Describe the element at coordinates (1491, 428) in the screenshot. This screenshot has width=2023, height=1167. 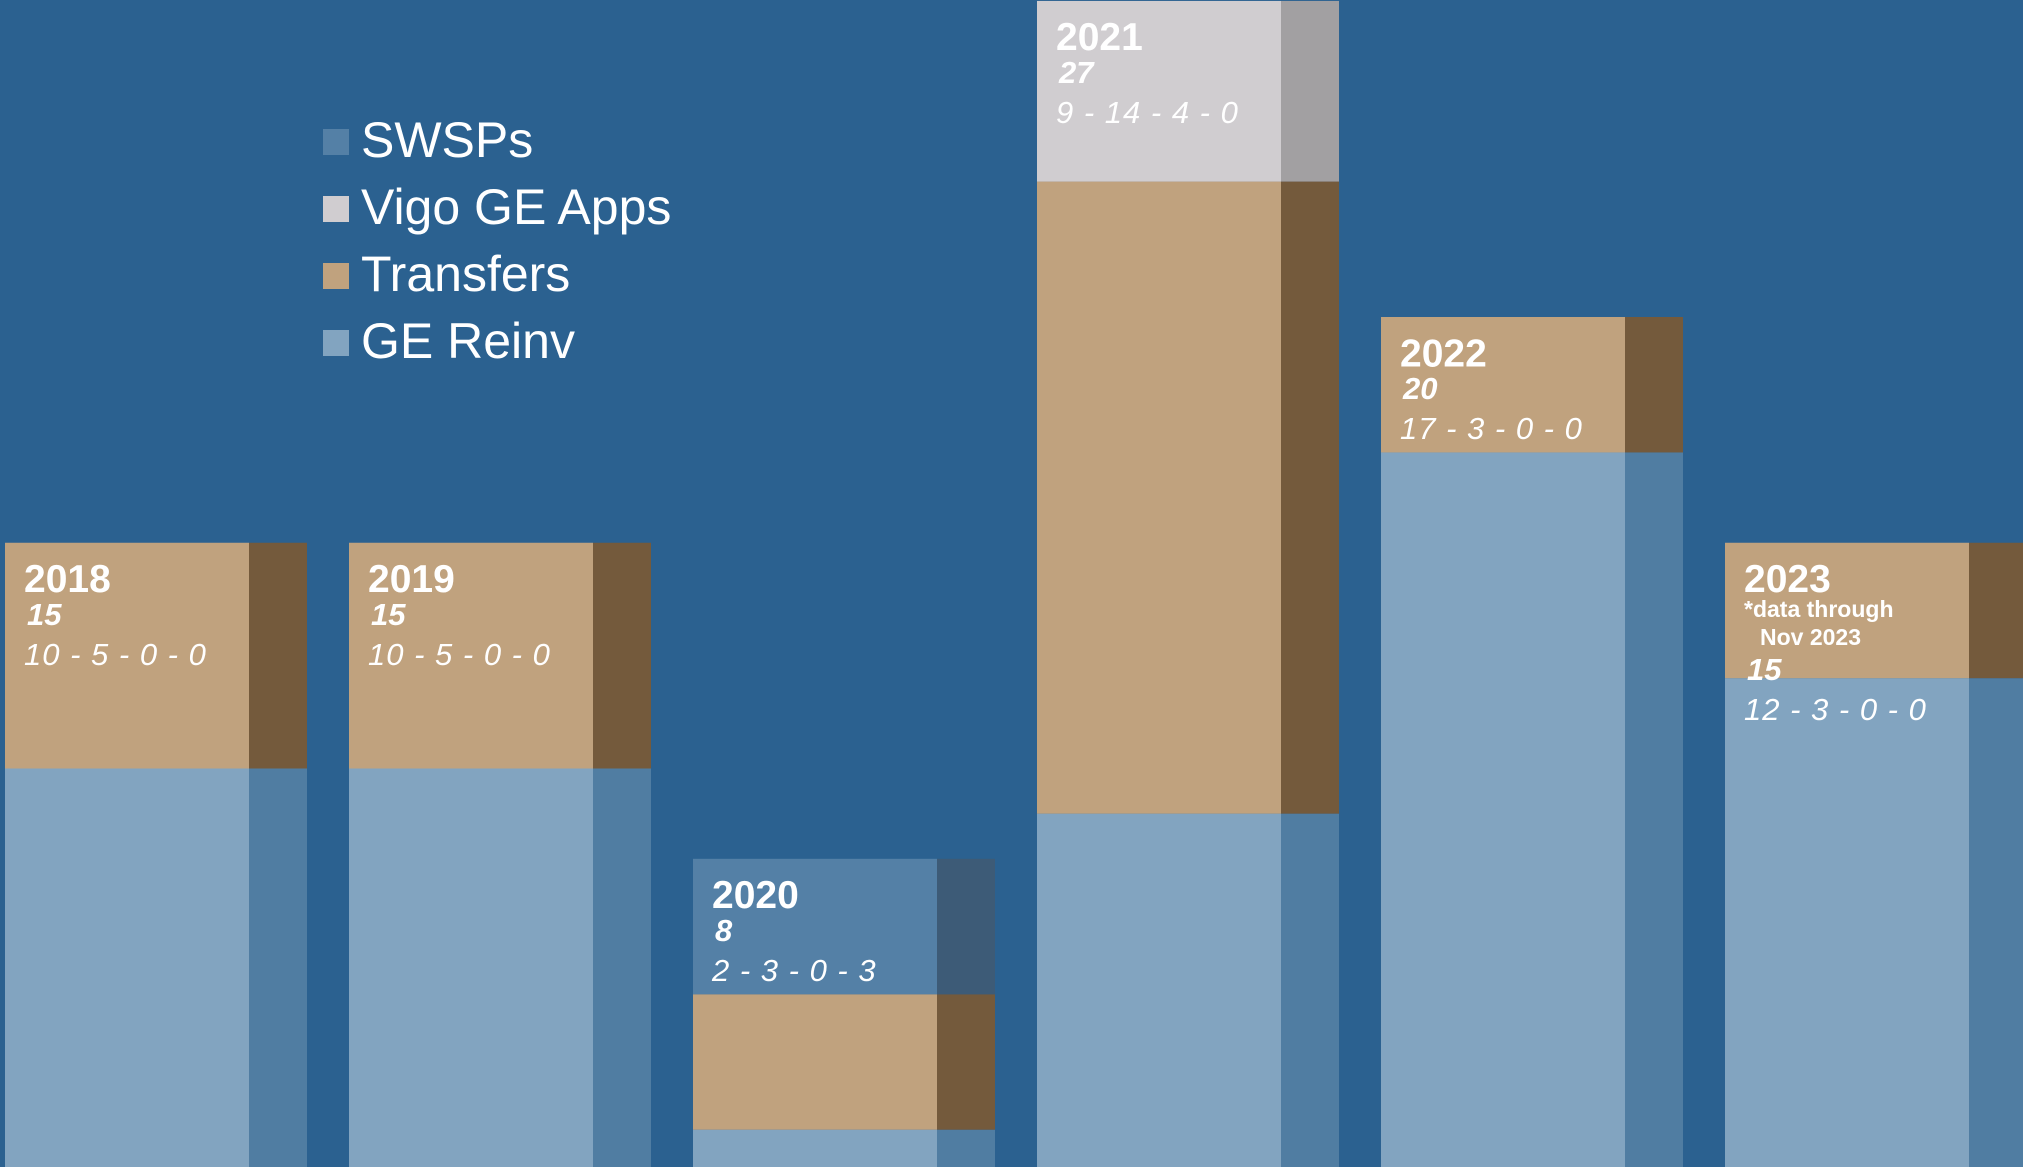
I see `breakdown-label: 17 - 3 - 0 - 0` at that location.